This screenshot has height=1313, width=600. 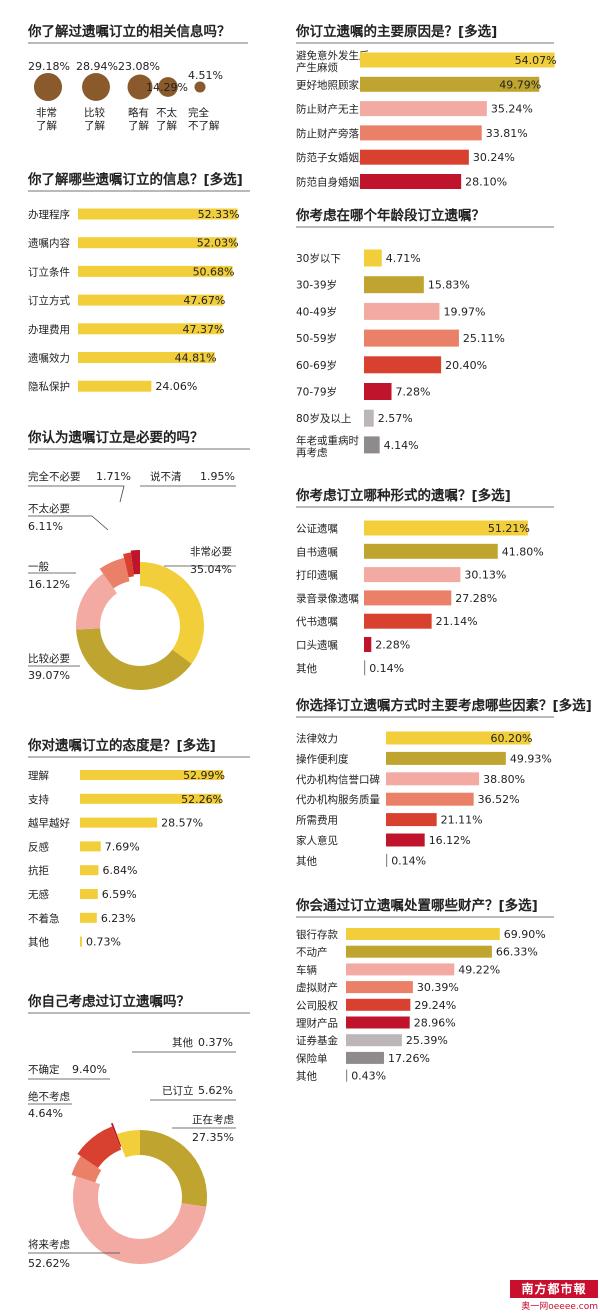 What do you see at coordinates (327, 446) in the screenshot?
I see `category-label: 年老或重病时再考虑` at bounding box center [327, 446].